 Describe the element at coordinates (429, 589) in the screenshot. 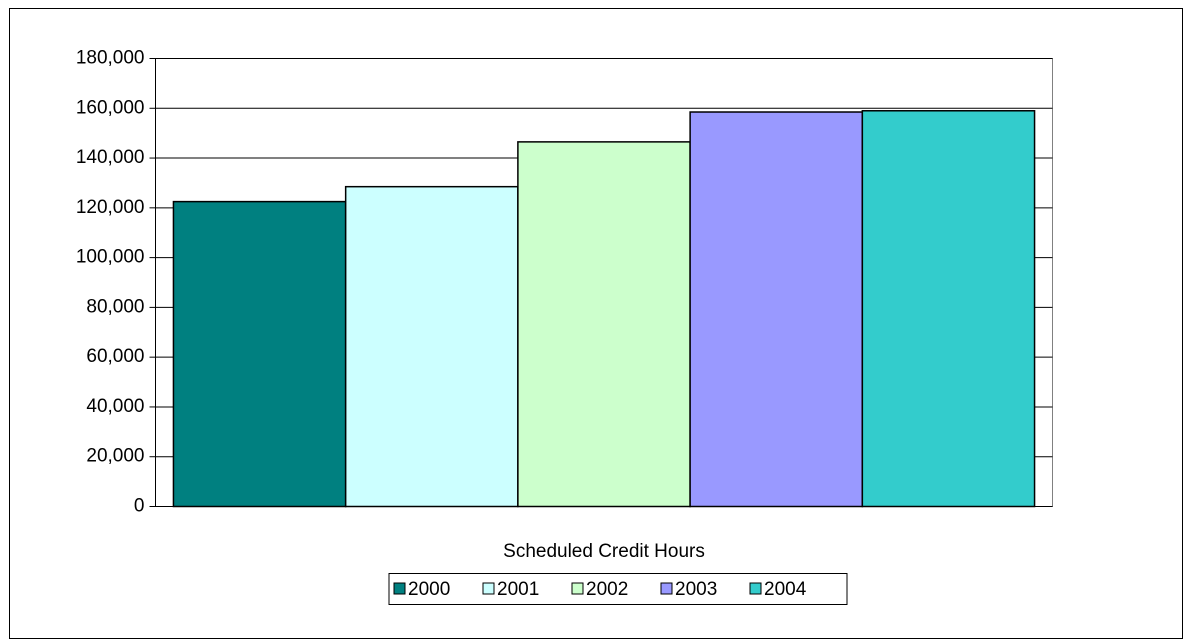

I see `legend-label: 2000` at that location.